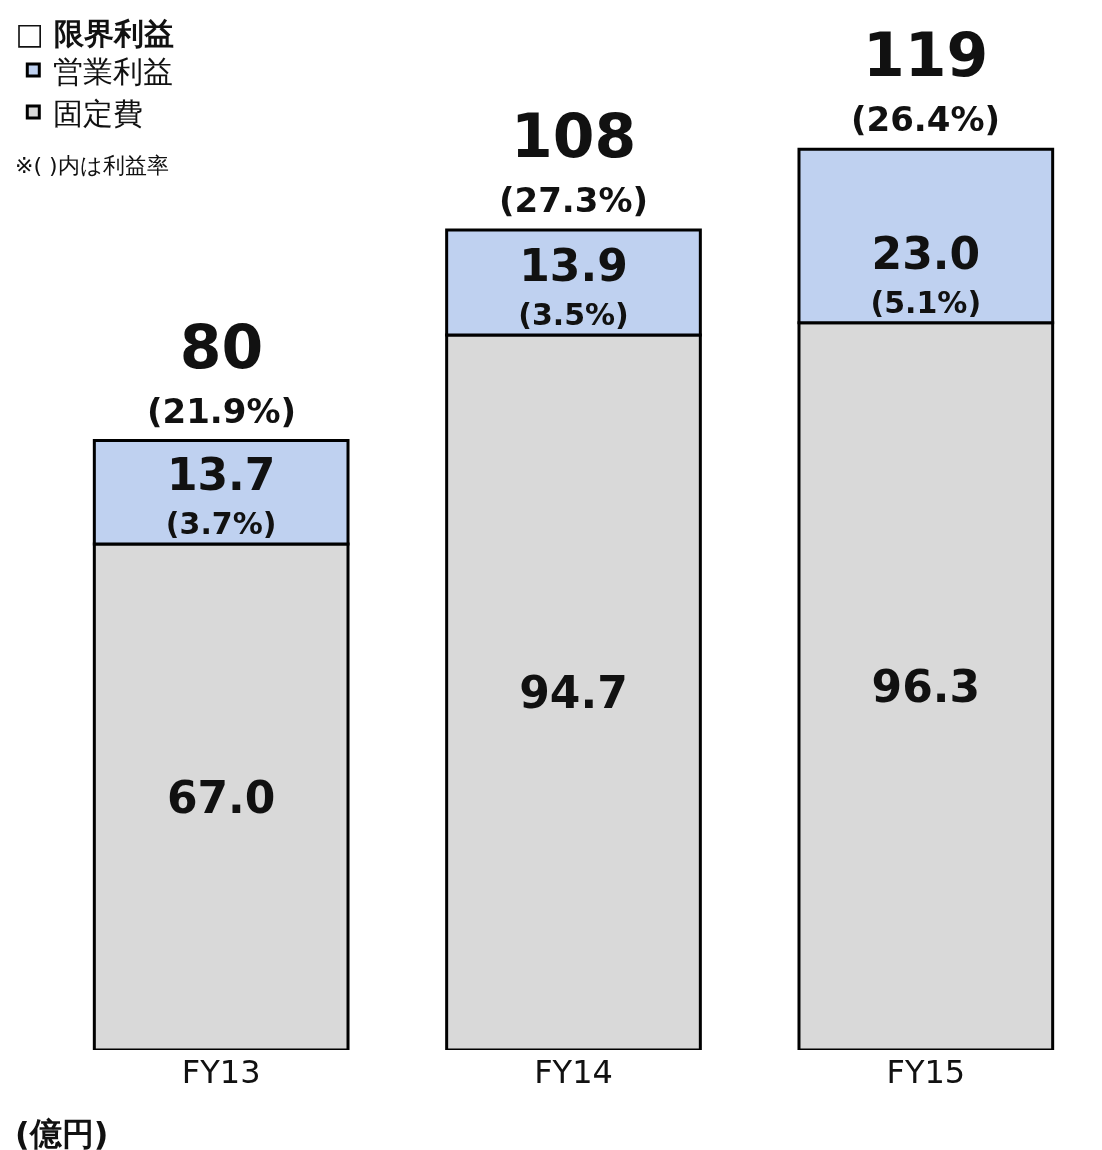  What do you see at coordinates (926, 686) in the screenshot?
I see `data-label: 96.3` at bounding box center [926, 686].